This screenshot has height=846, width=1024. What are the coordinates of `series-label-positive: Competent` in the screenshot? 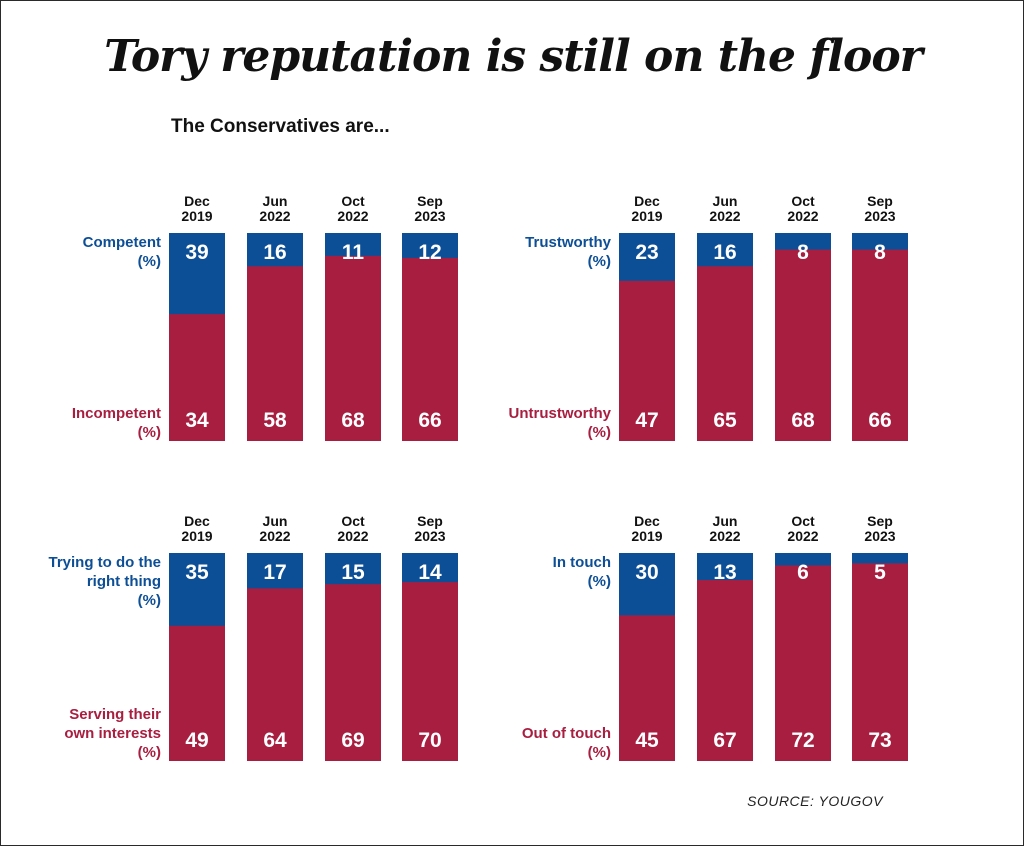 It's located at (122, 242).